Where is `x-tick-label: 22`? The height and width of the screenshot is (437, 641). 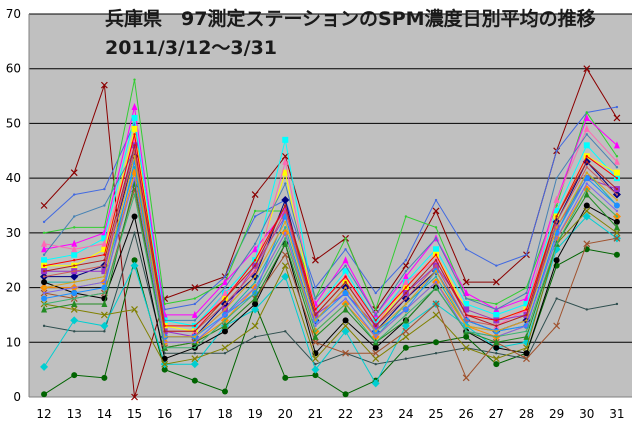 x-tick-label: 22 is located at coordinates (345, 414).